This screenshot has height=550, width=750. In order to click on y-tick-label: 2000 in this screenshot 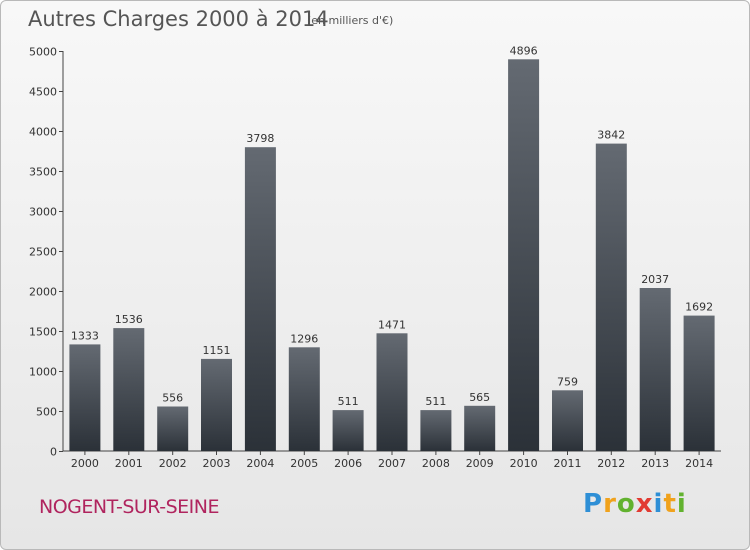, I will do `click(43, 292)`.